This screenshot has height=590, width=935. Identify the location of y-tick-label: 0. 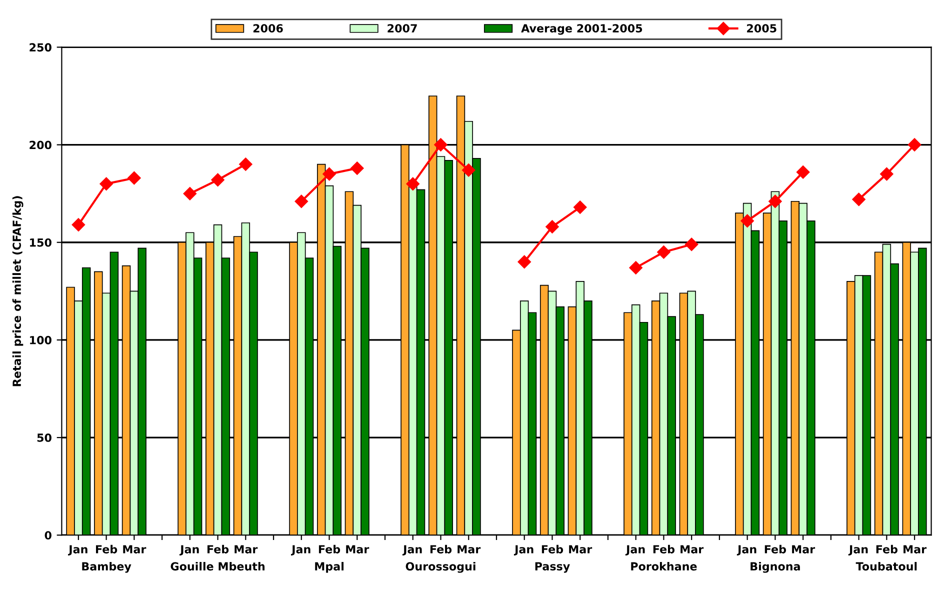
(48, 535).